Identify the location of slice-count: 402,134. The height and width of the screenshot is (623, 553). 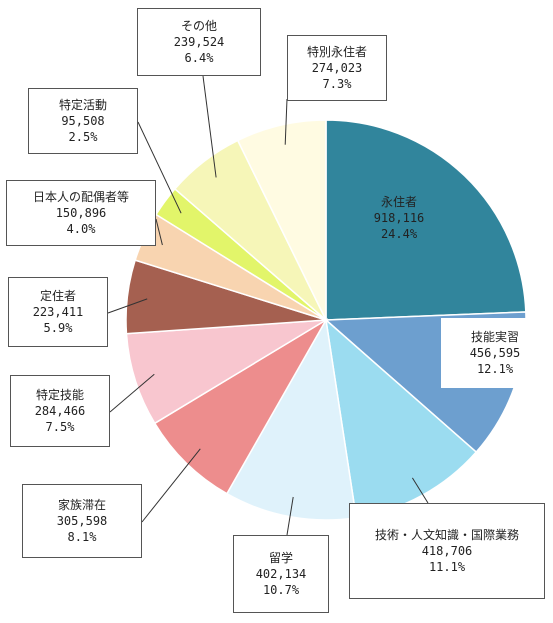
(281, 574).